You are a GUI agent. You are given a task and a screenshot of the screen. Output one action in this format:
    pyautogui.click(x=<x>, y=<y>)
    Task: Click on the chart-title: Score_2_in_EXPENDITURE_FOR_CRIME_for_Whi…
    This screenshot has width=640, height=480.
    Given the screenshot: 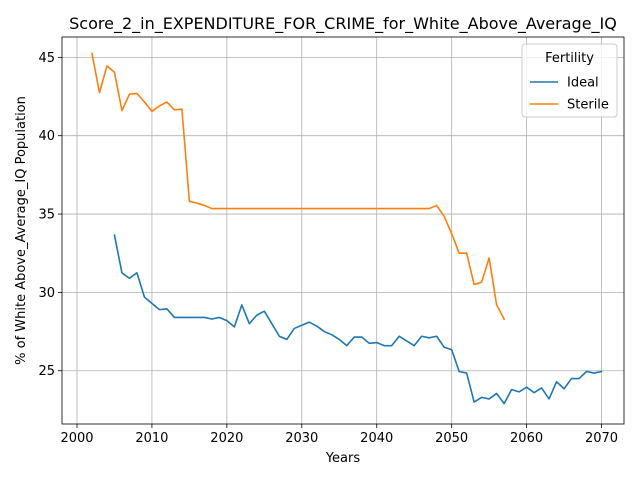 What is the action you would take?
    pyautogui.click(x=343, y=24)
    